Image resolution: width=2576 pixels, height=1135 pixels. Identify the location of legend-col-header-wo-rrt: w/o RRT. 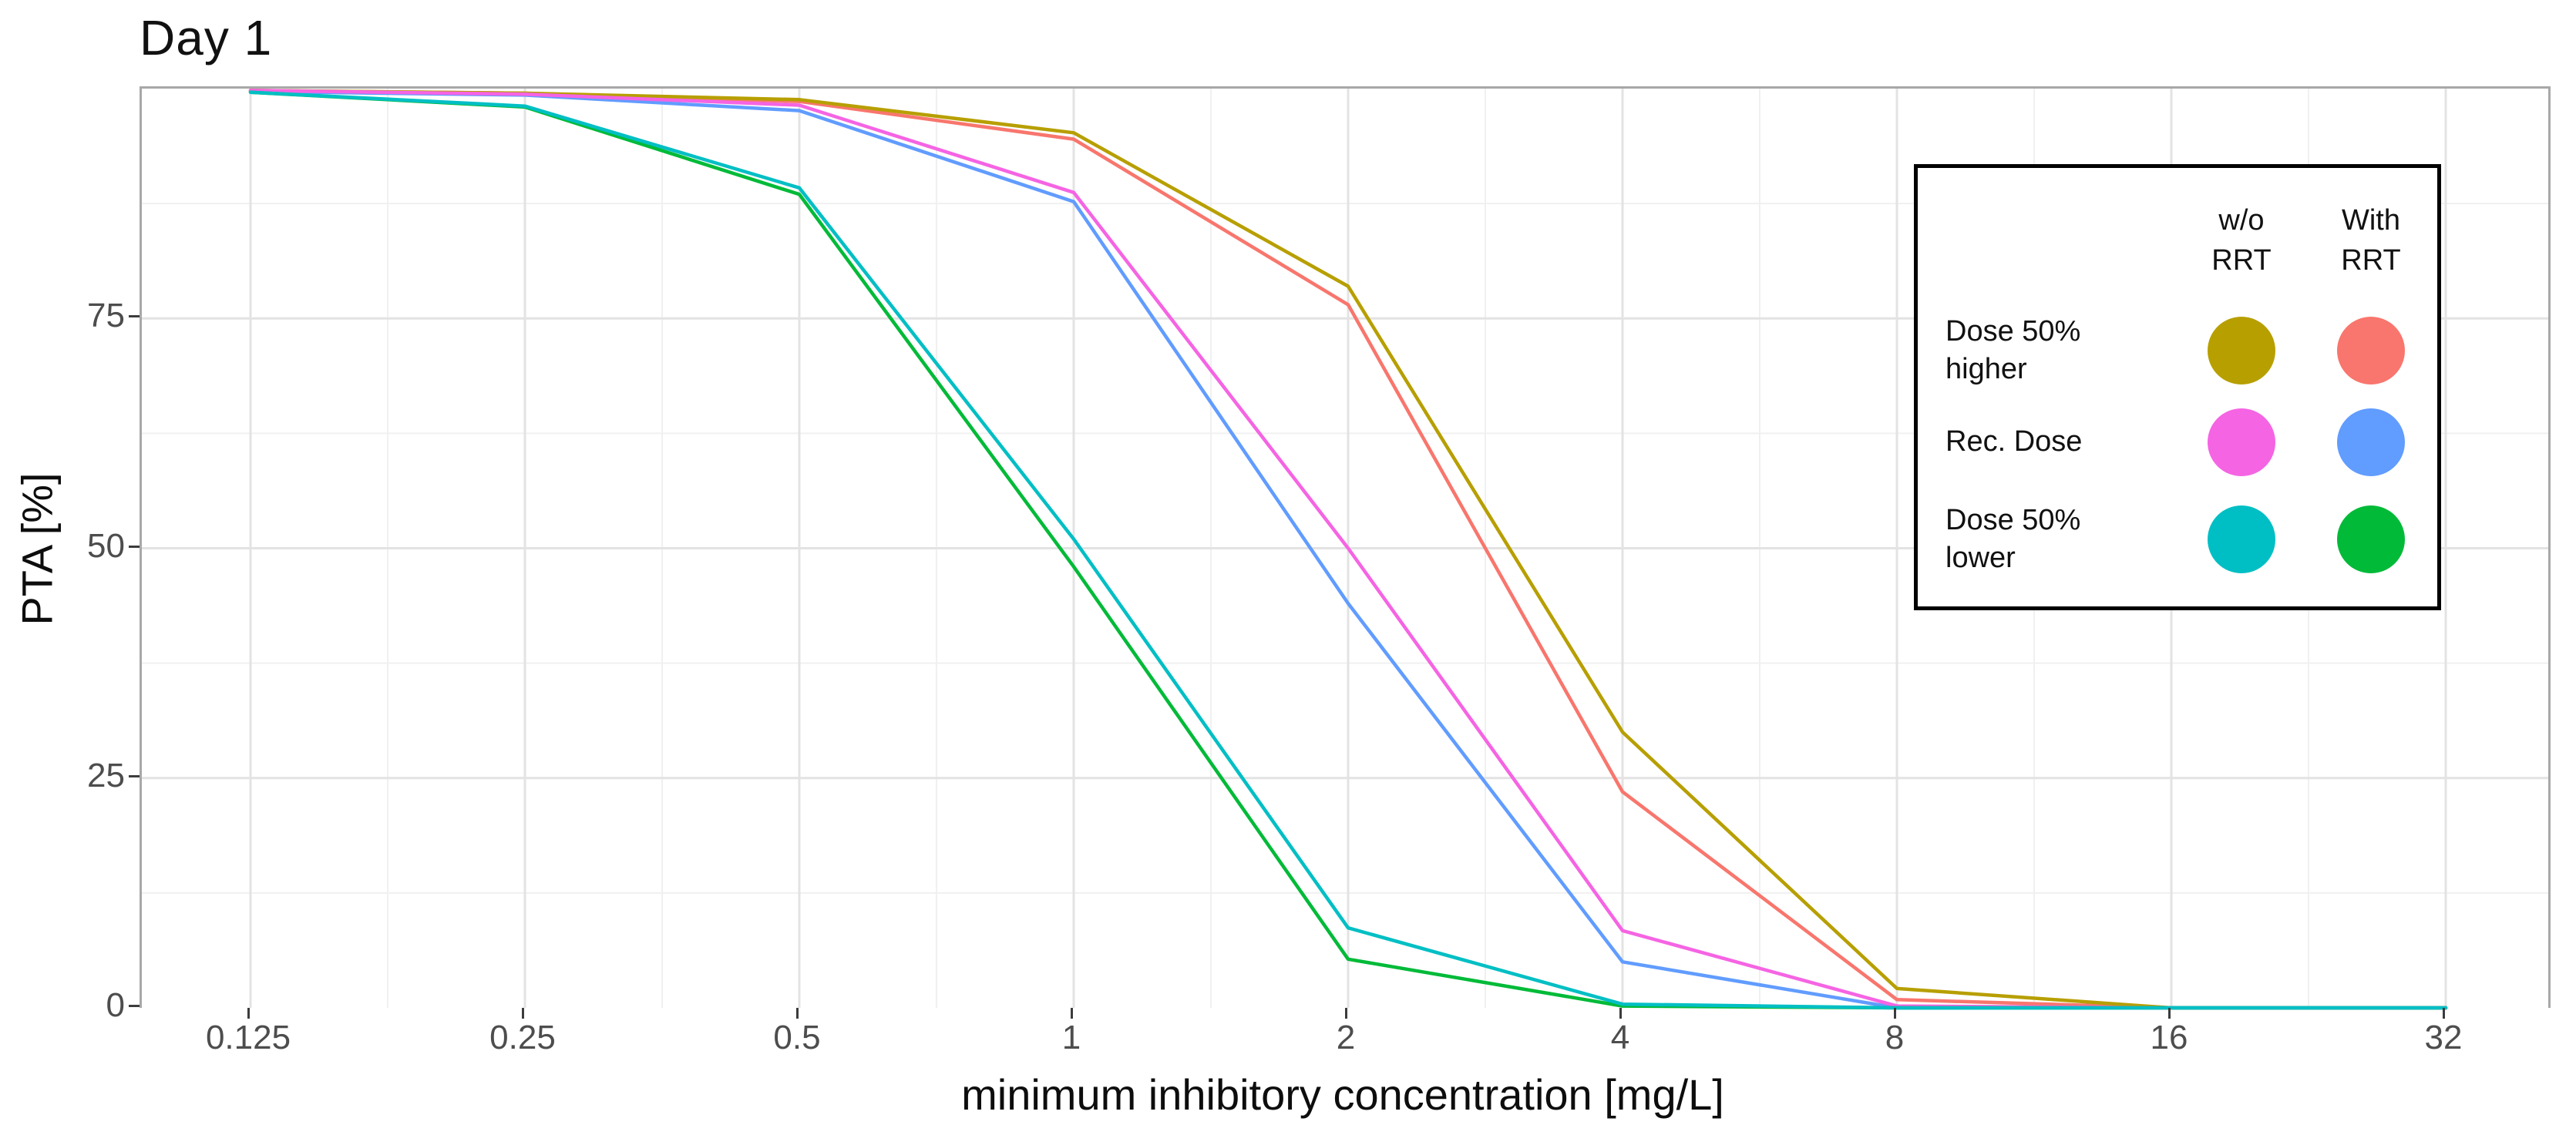
(2241, 240).